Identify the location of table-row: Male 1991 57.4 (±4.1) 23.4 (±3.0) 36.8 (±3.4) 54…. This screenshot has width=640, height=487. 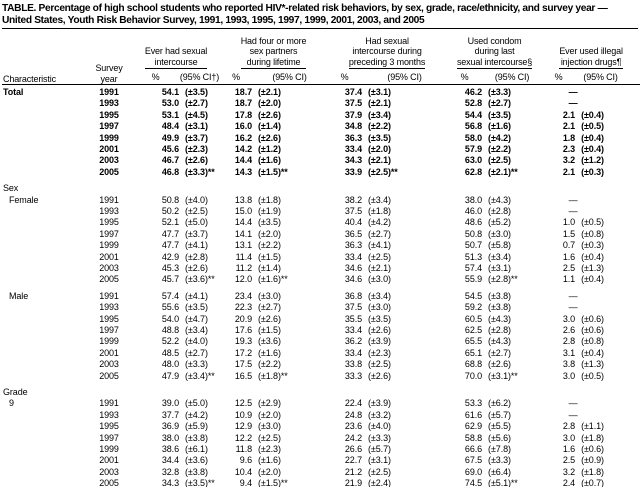
(321, 296).